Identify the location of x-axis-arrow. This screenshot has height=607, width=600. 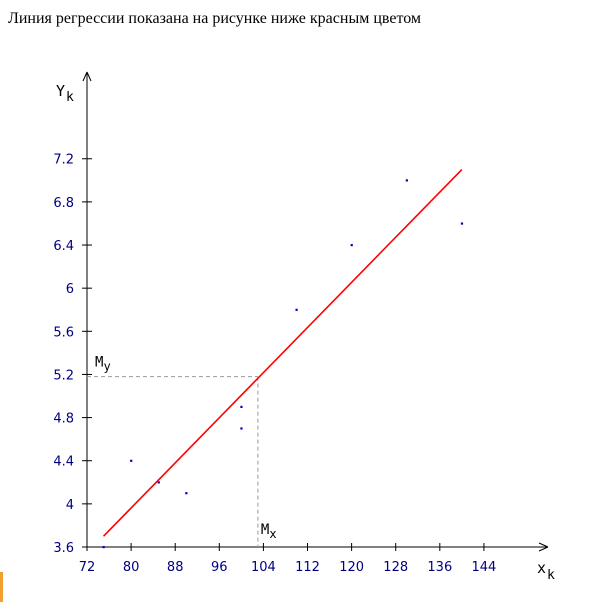
(543, 547).